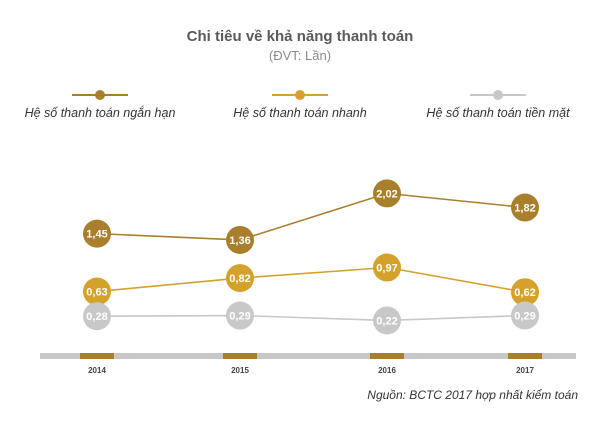 Image resolution: width=600 pixels, height=435 pixels. I want to click on legend-dot-short-term, so click(100, 95).